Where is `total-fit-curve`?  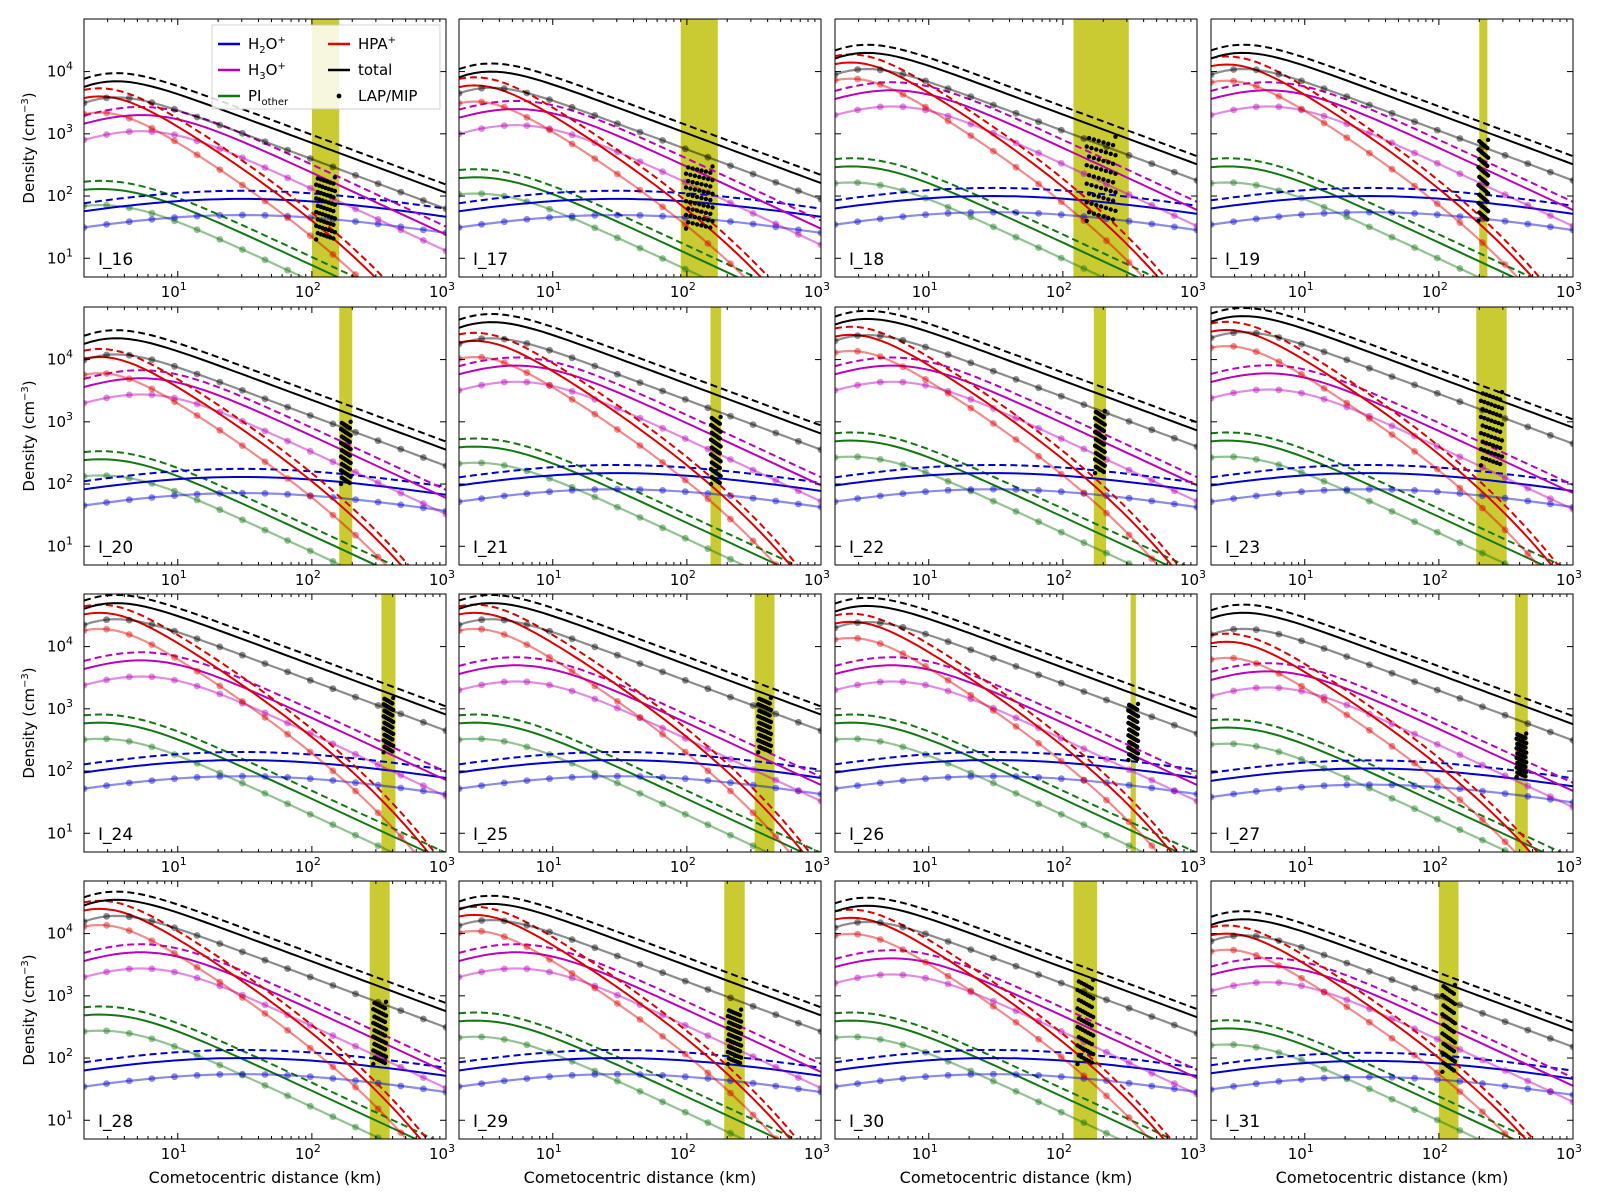
total-fit-curve is located at coordinates (640, 675).